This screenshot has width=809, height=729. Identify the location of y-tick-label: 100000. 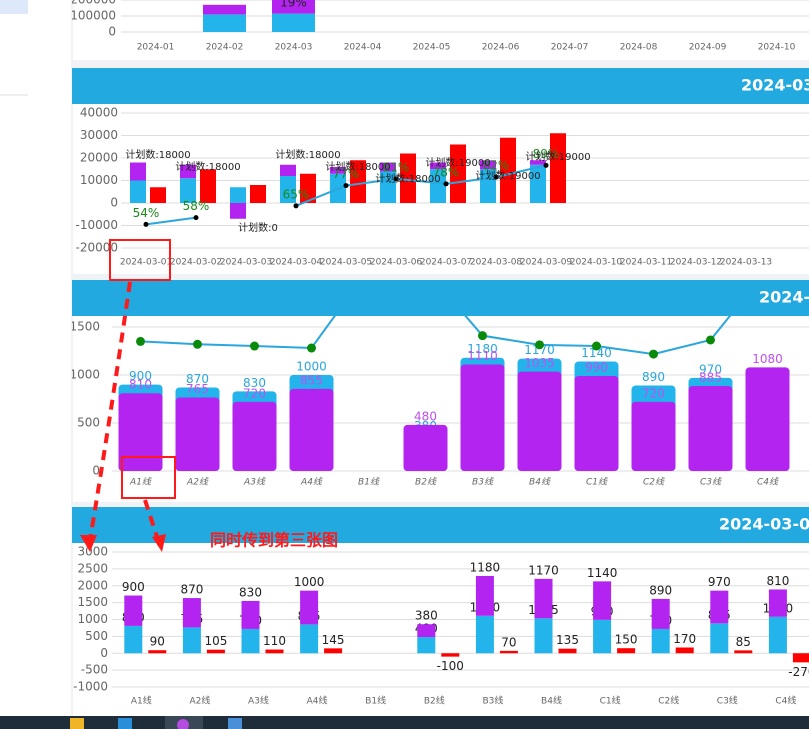
(93, 16).